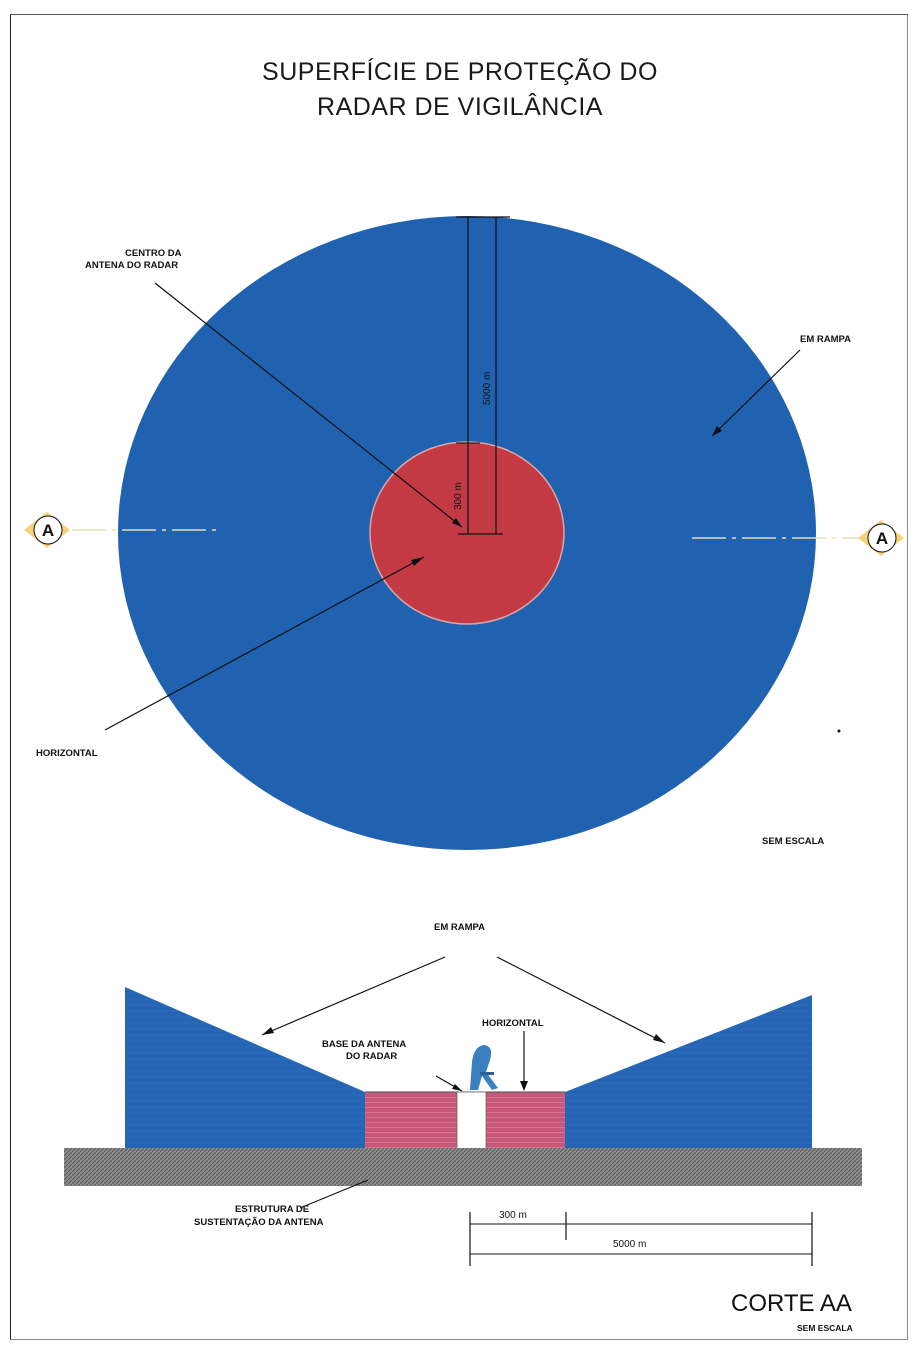 The width and height of the screenshot is (920, 1347). I want to click on horizontal-leader-line-plan, so click(264, 643).